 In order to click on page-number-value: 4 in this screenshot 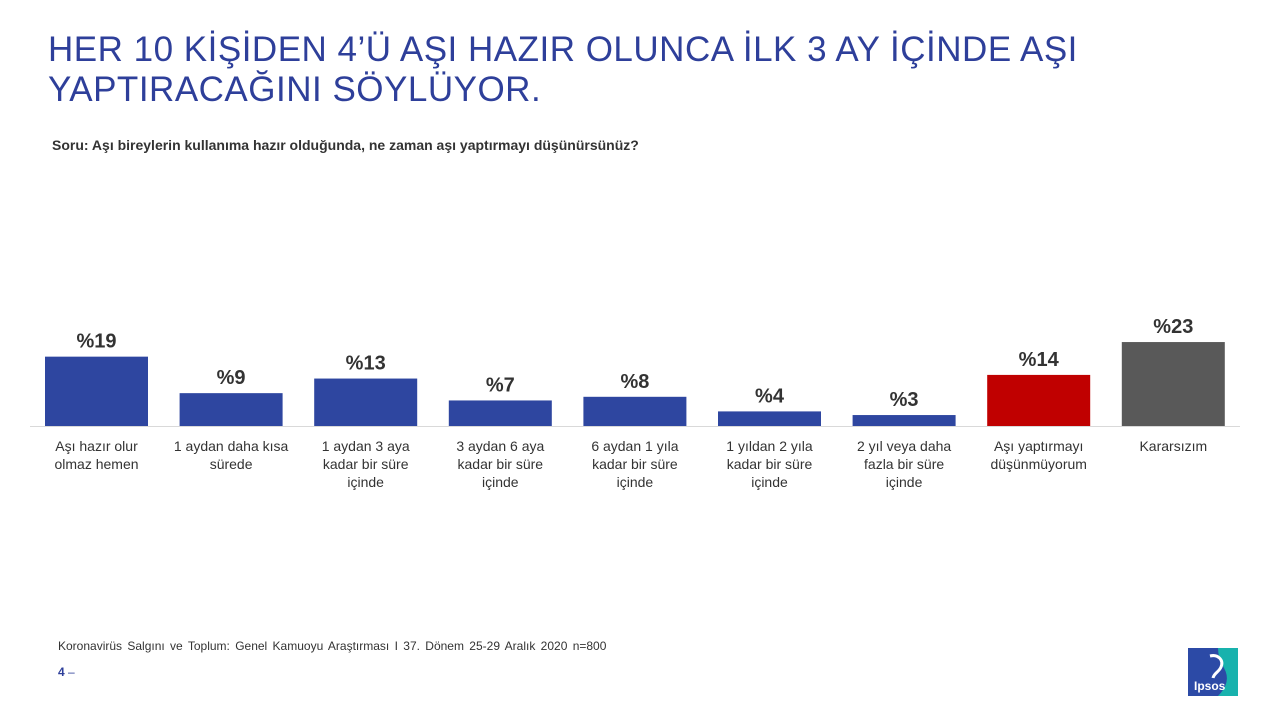, I will do `click(61, 672)`.